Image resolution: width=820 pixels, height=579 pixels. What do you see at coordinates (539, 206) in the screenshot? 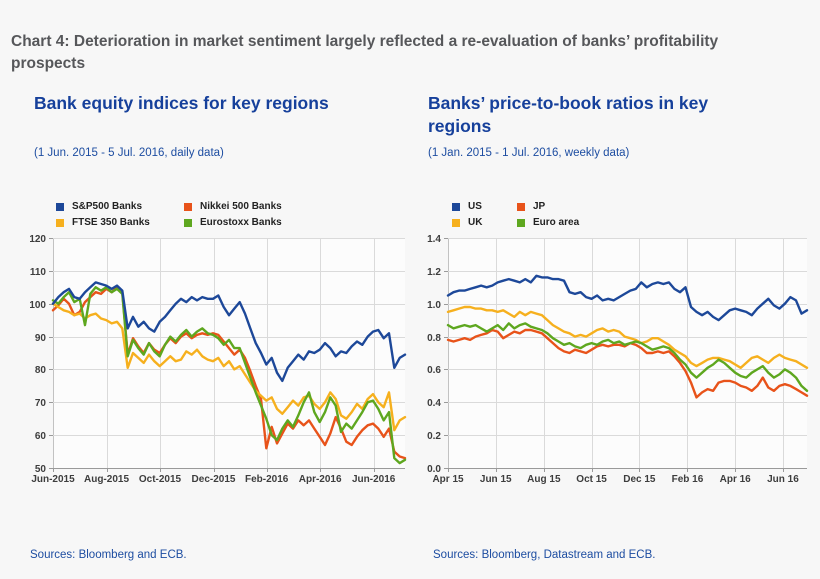
I see `legend-label: JP` at bounding box center [539, 206].